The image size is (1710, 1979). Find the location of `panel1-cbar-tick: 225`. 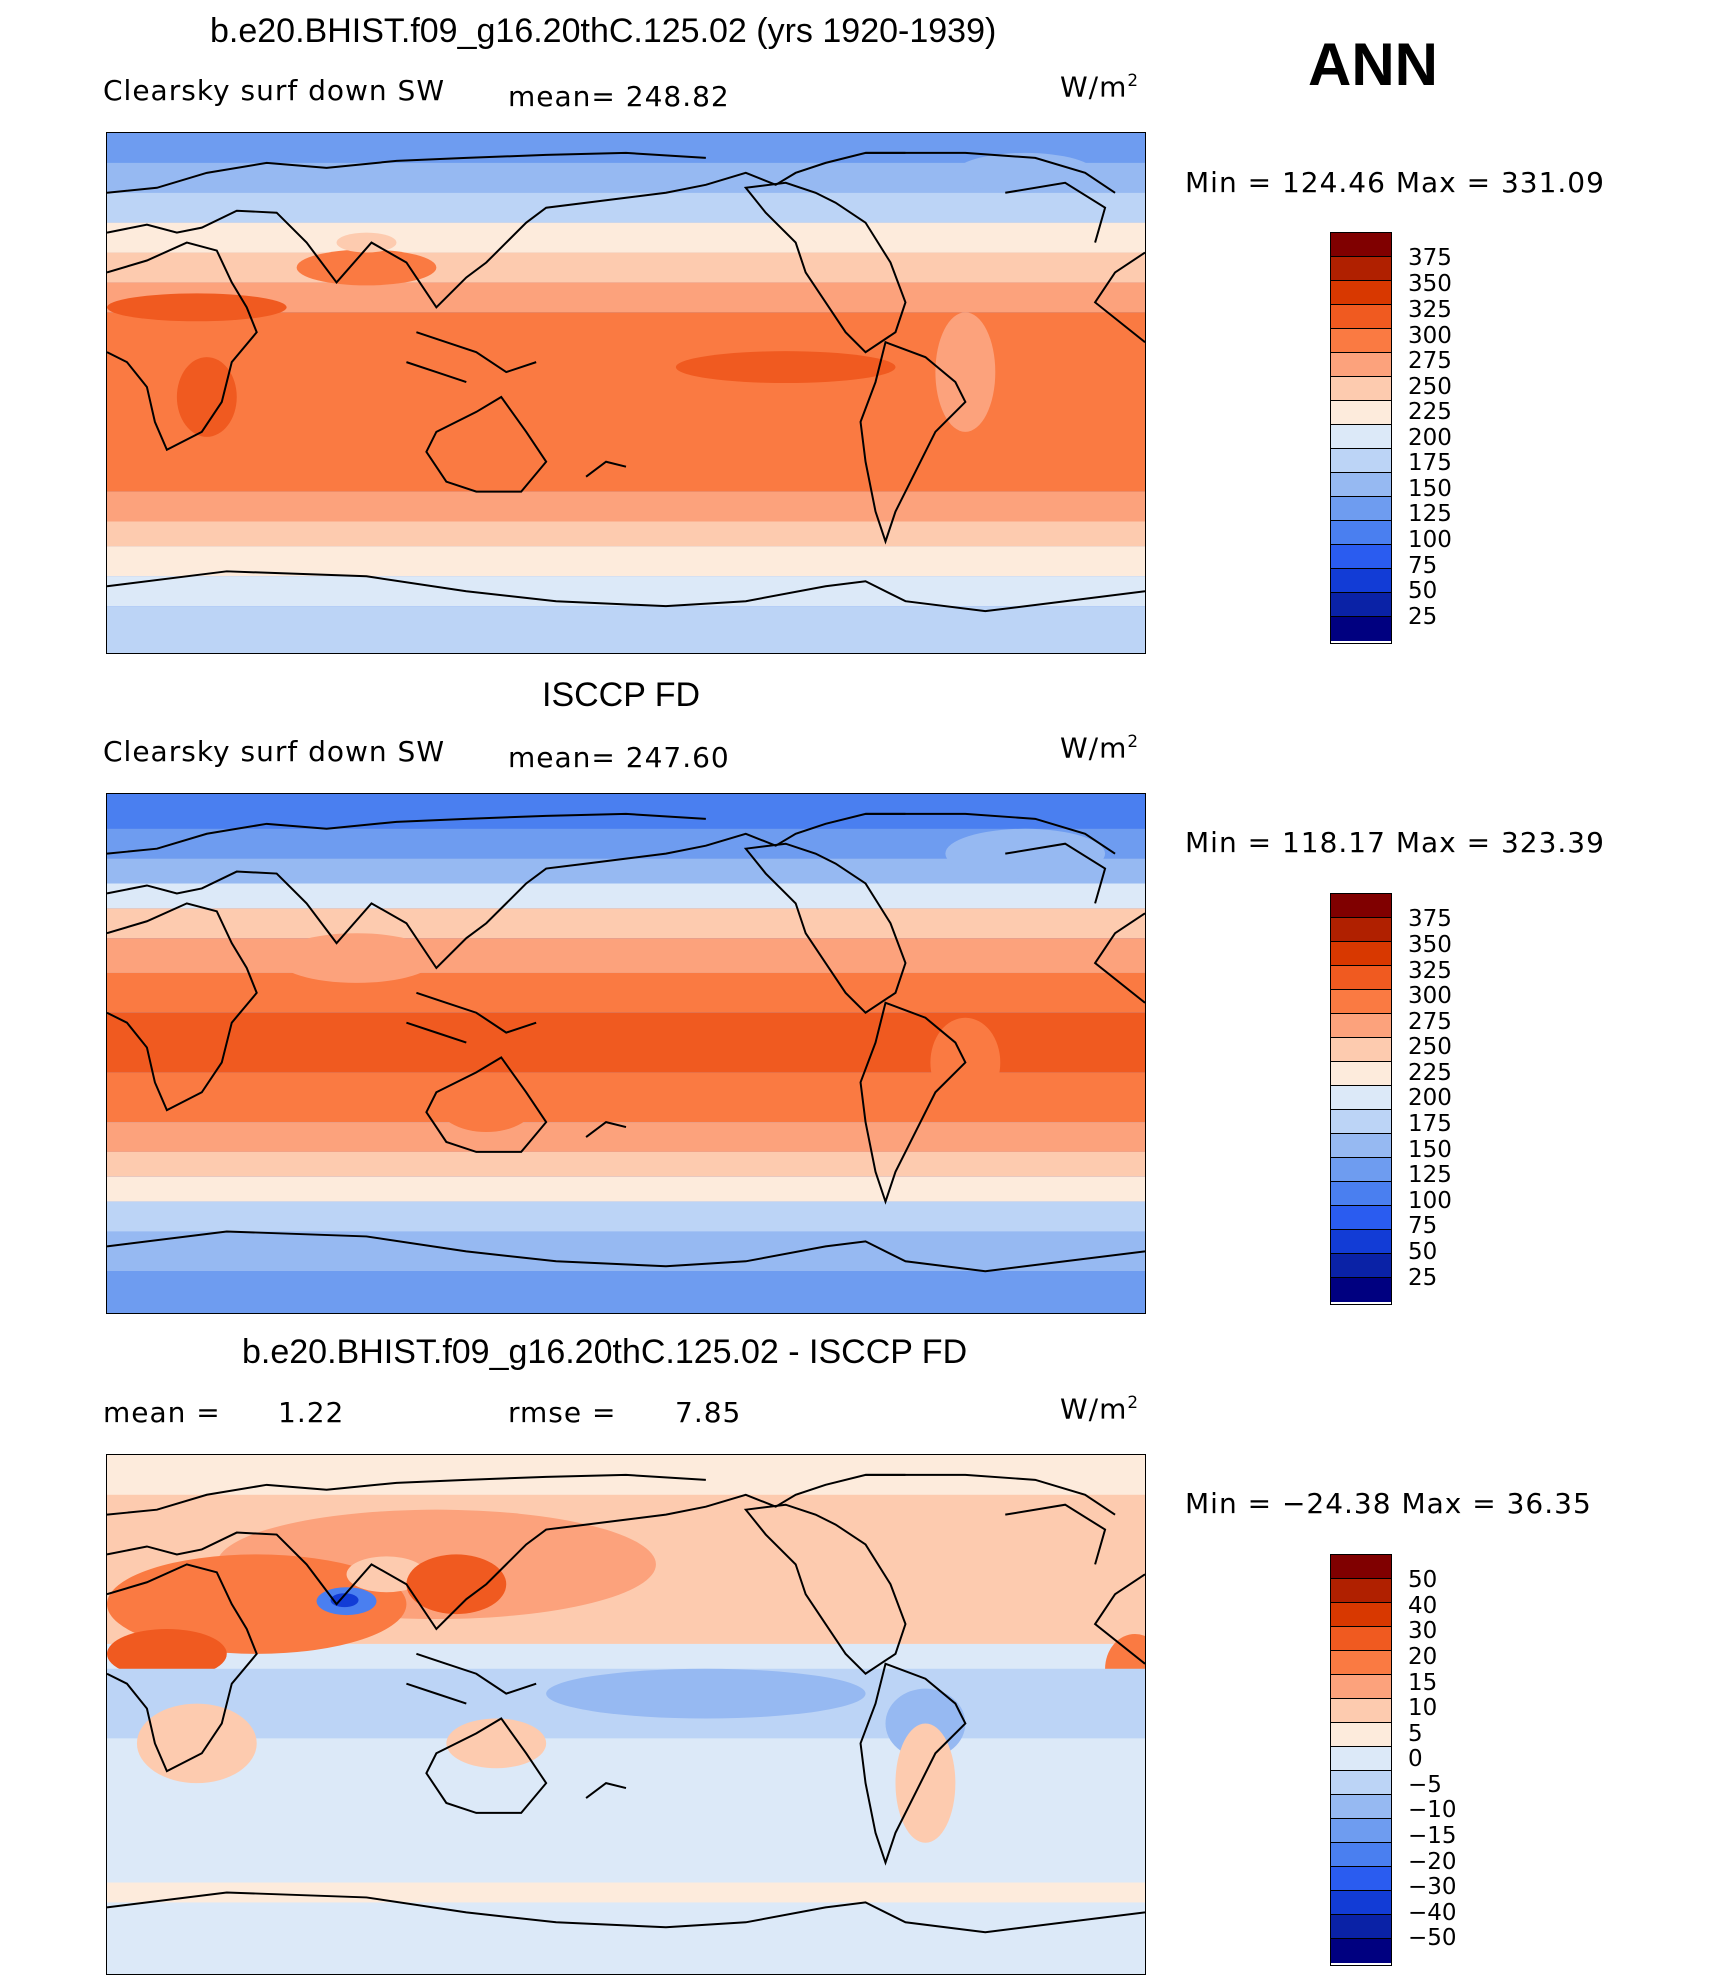

panel1-cbar-tick: 225 is located at coordinates (1430, 412).